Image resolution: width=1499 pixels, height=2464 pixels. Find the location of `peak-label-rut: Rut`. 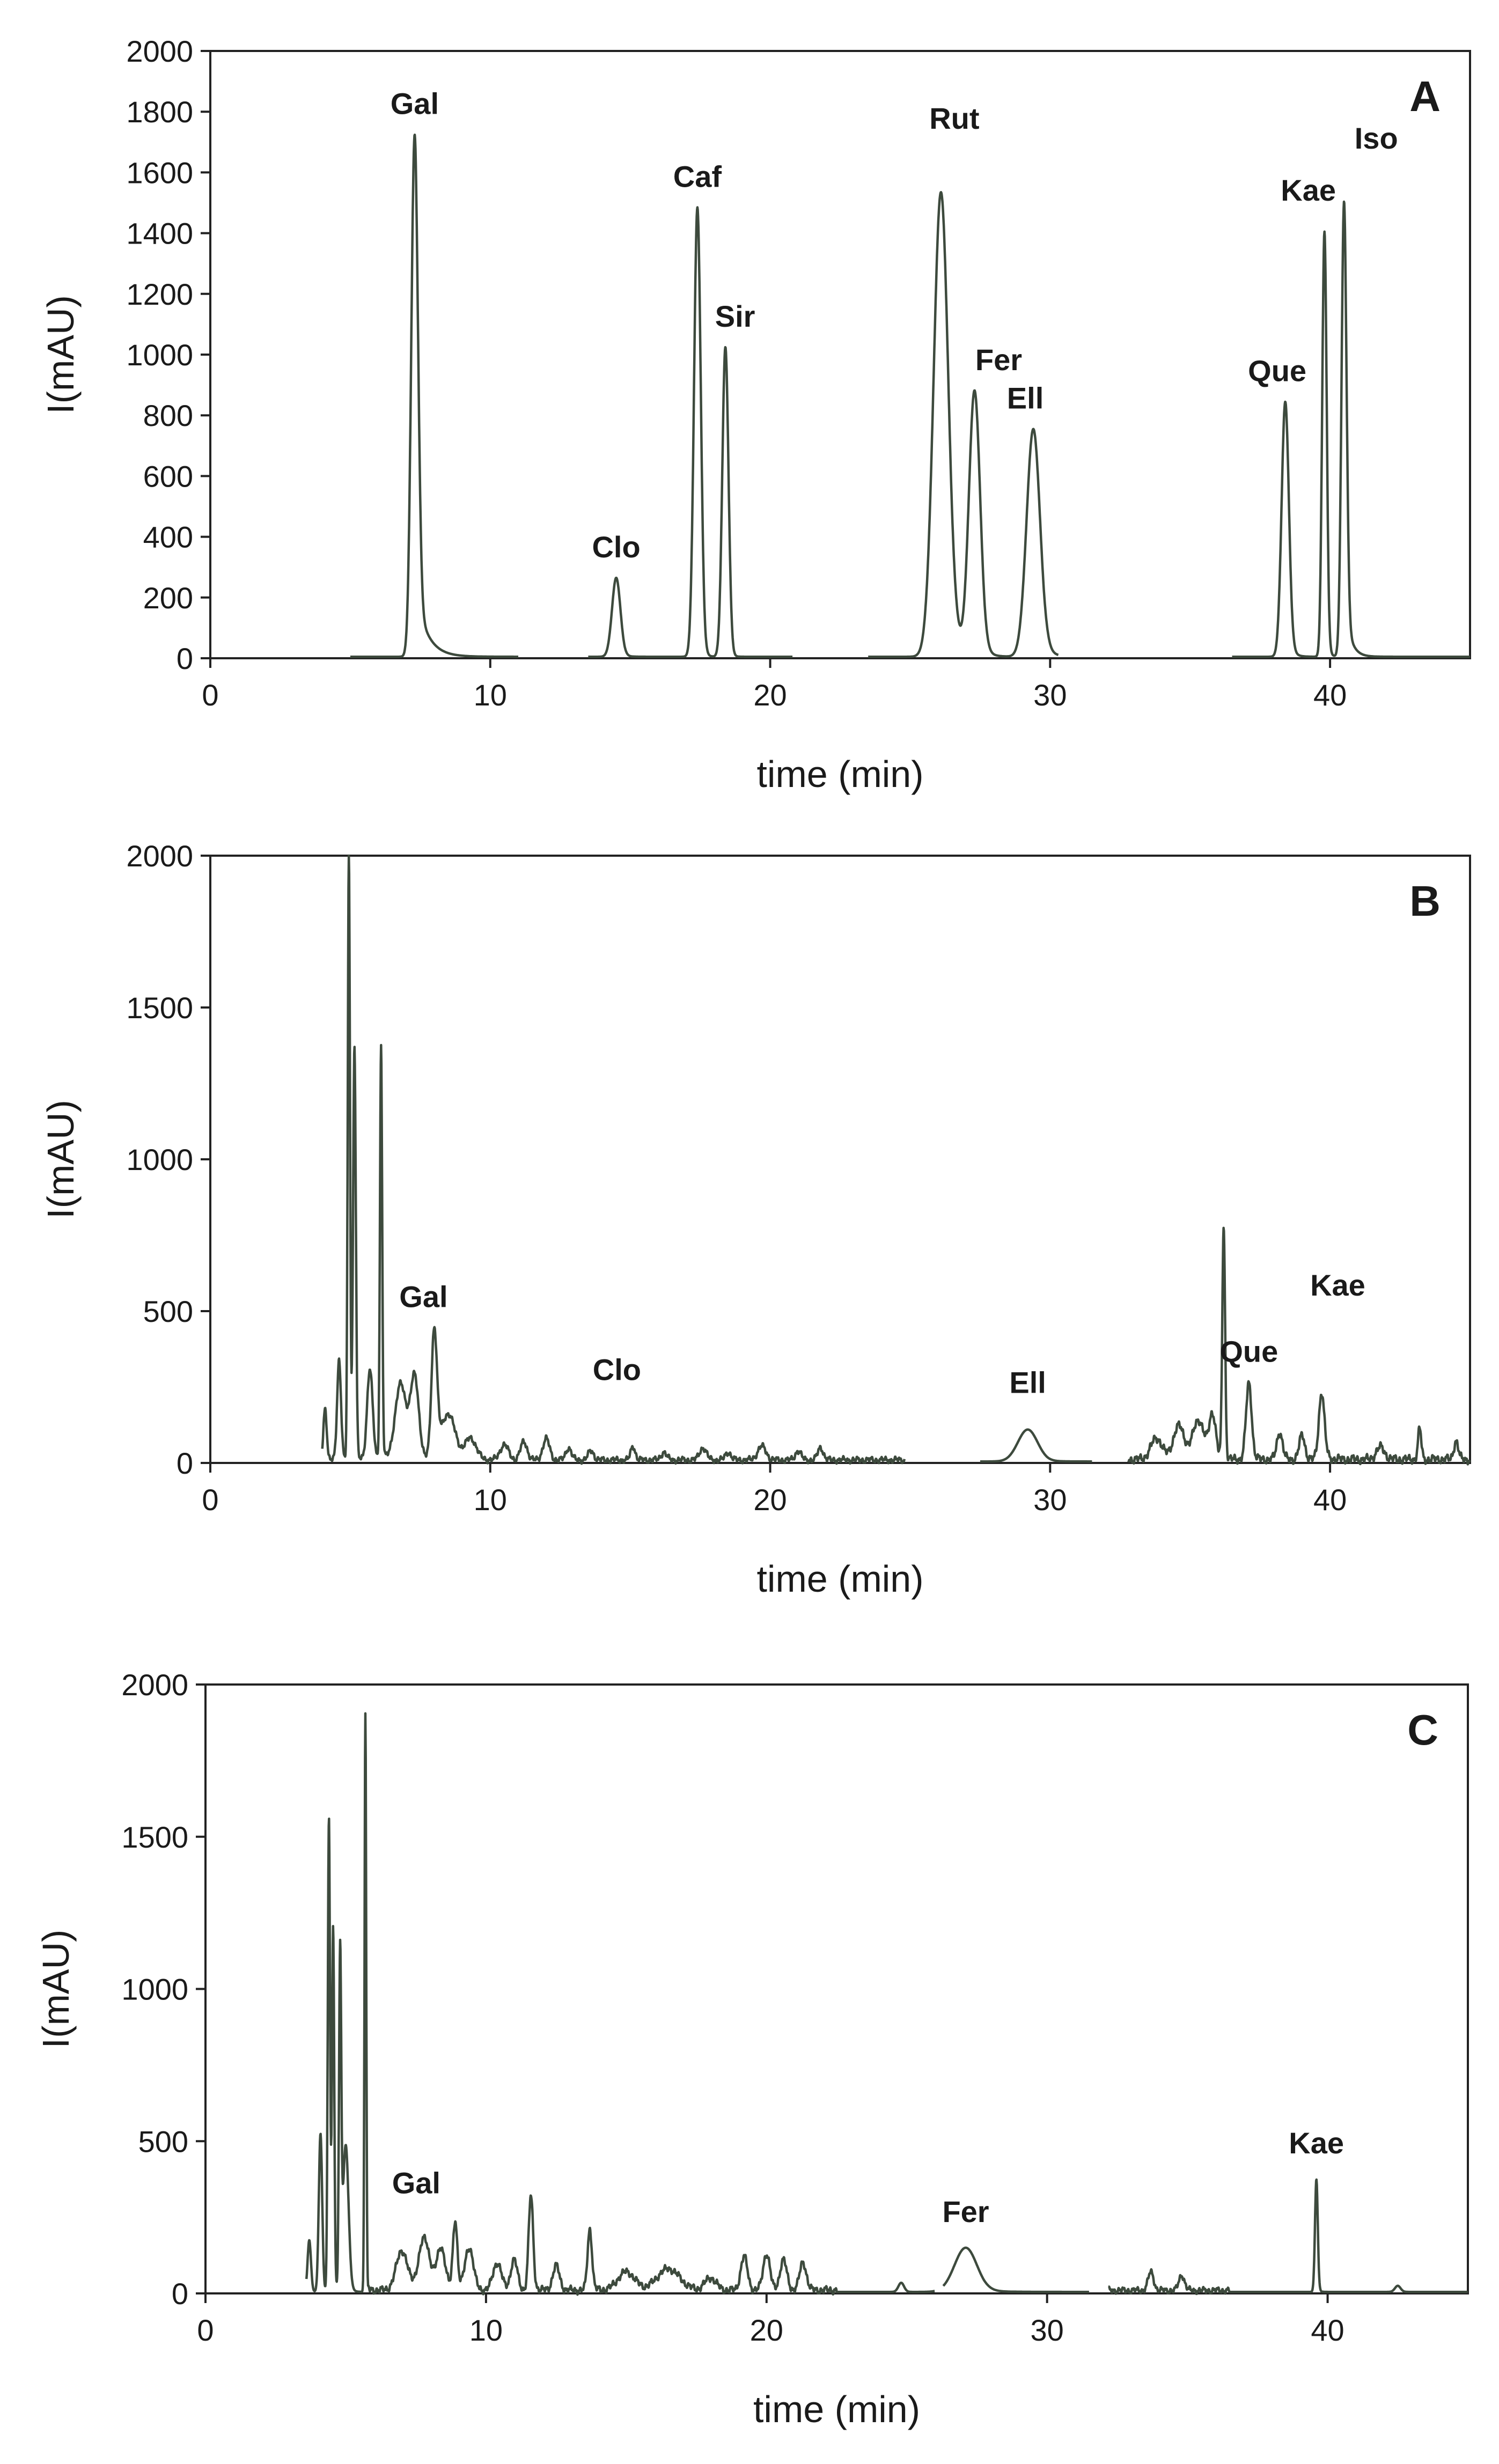

peak-label-rut: Rut is located at coordinates (954, 118).